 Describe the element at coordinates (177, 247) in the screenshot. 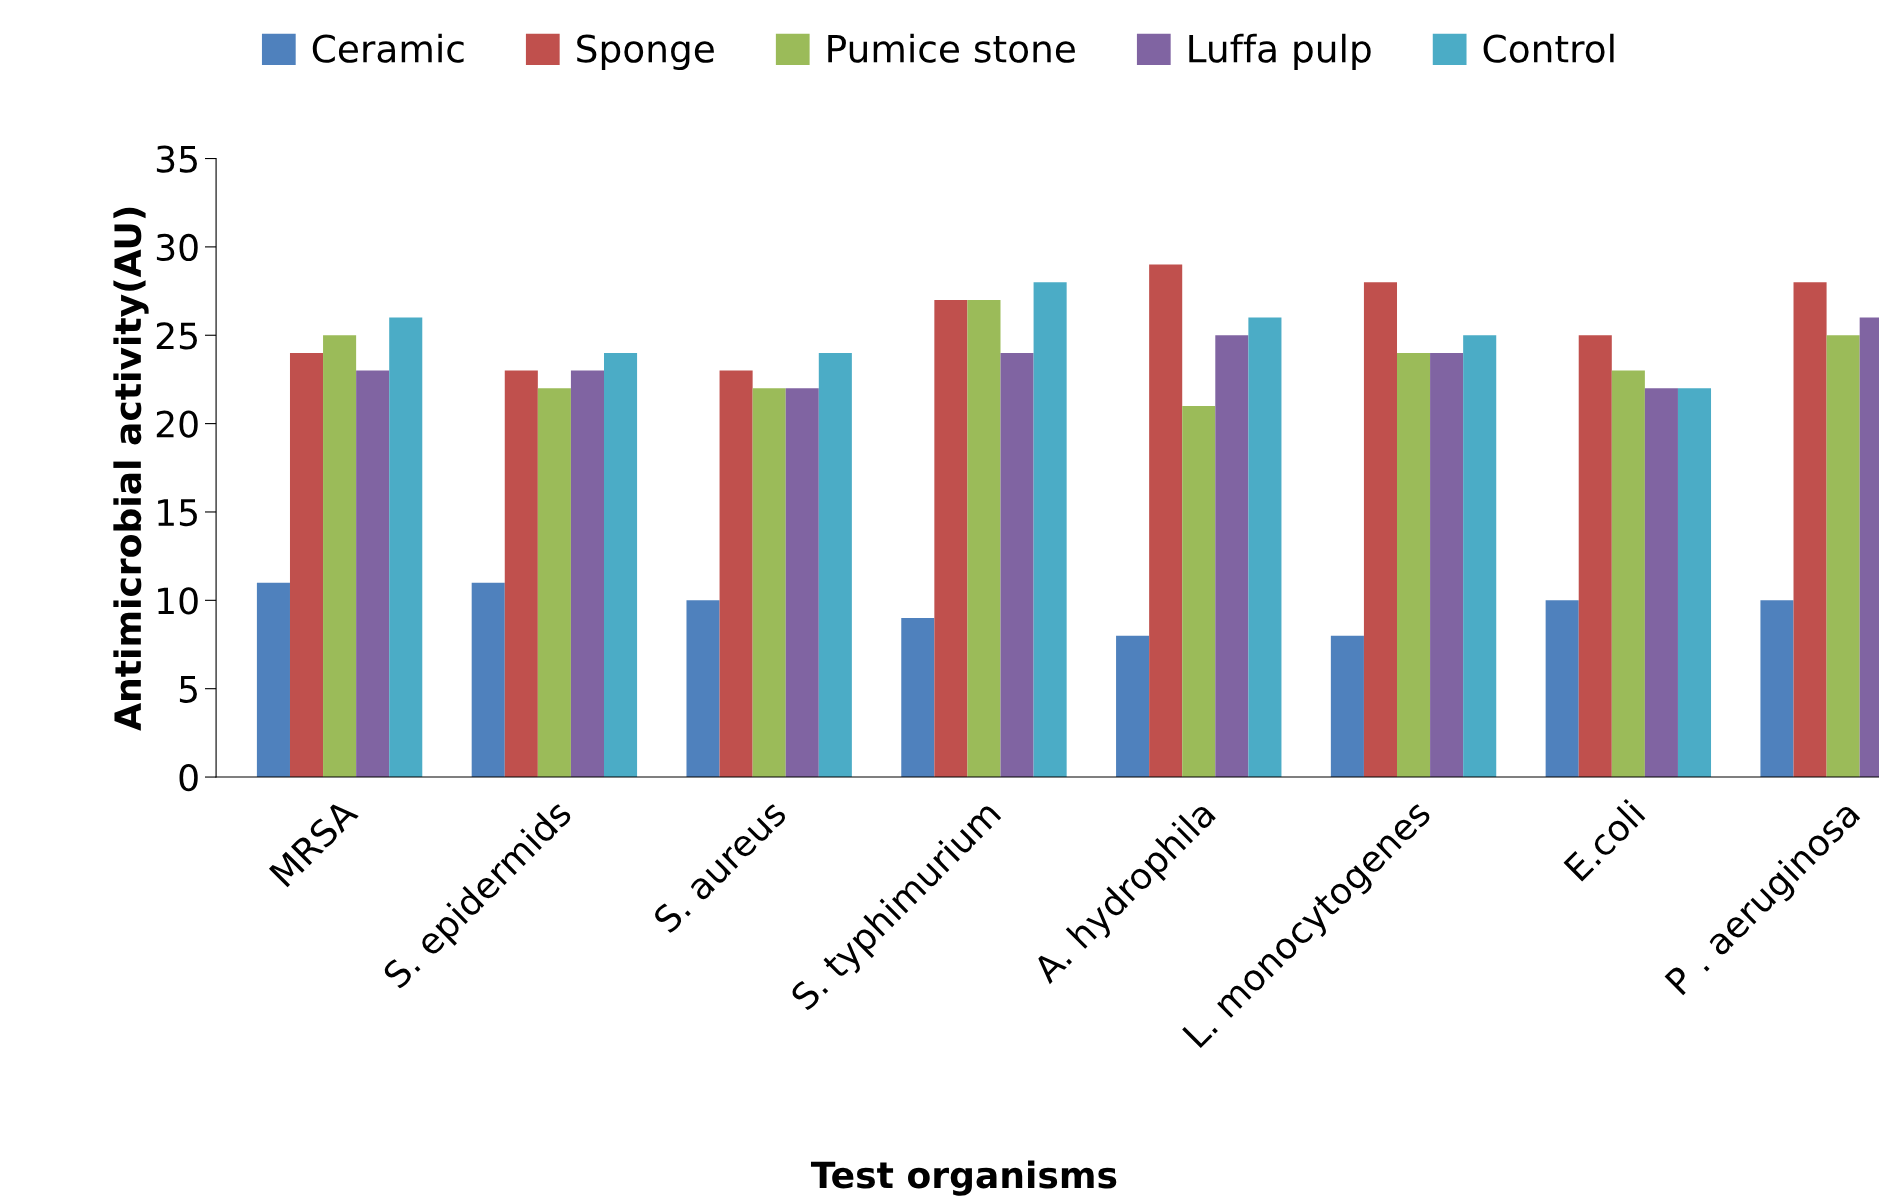

I see `y-tick-label: 30` at that location.